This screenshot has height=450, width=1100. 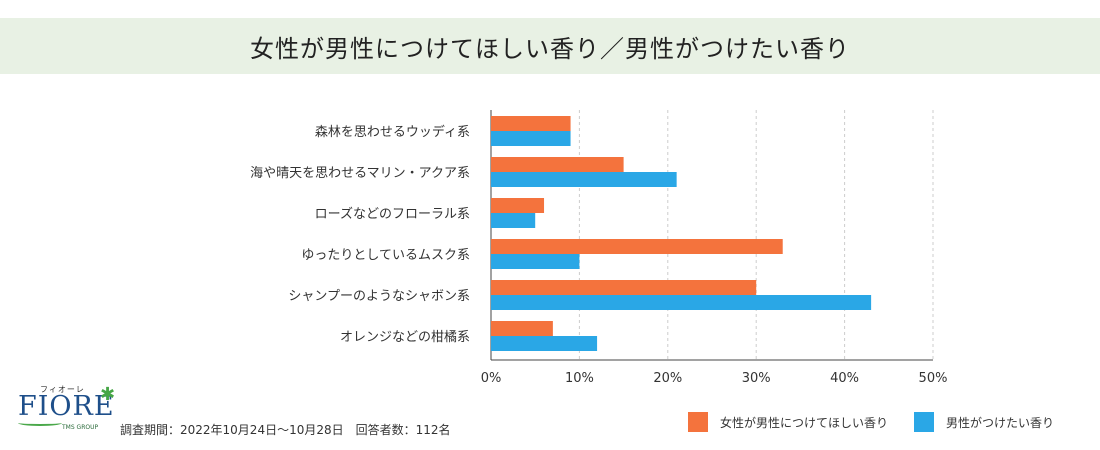 What do you see at coordinates (360, 173) in the screenshot?
I see `category-label: 海や晴天を思わせるマリン・アクア系` at bounding box center [360, 173].